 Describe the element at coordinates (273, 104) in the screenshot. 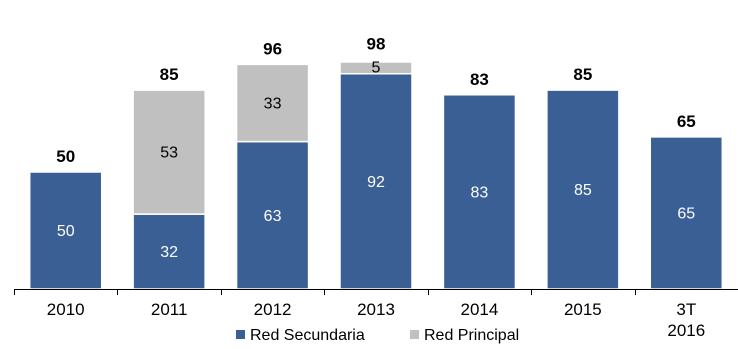

I see `bar-value-label: 33` at that location.